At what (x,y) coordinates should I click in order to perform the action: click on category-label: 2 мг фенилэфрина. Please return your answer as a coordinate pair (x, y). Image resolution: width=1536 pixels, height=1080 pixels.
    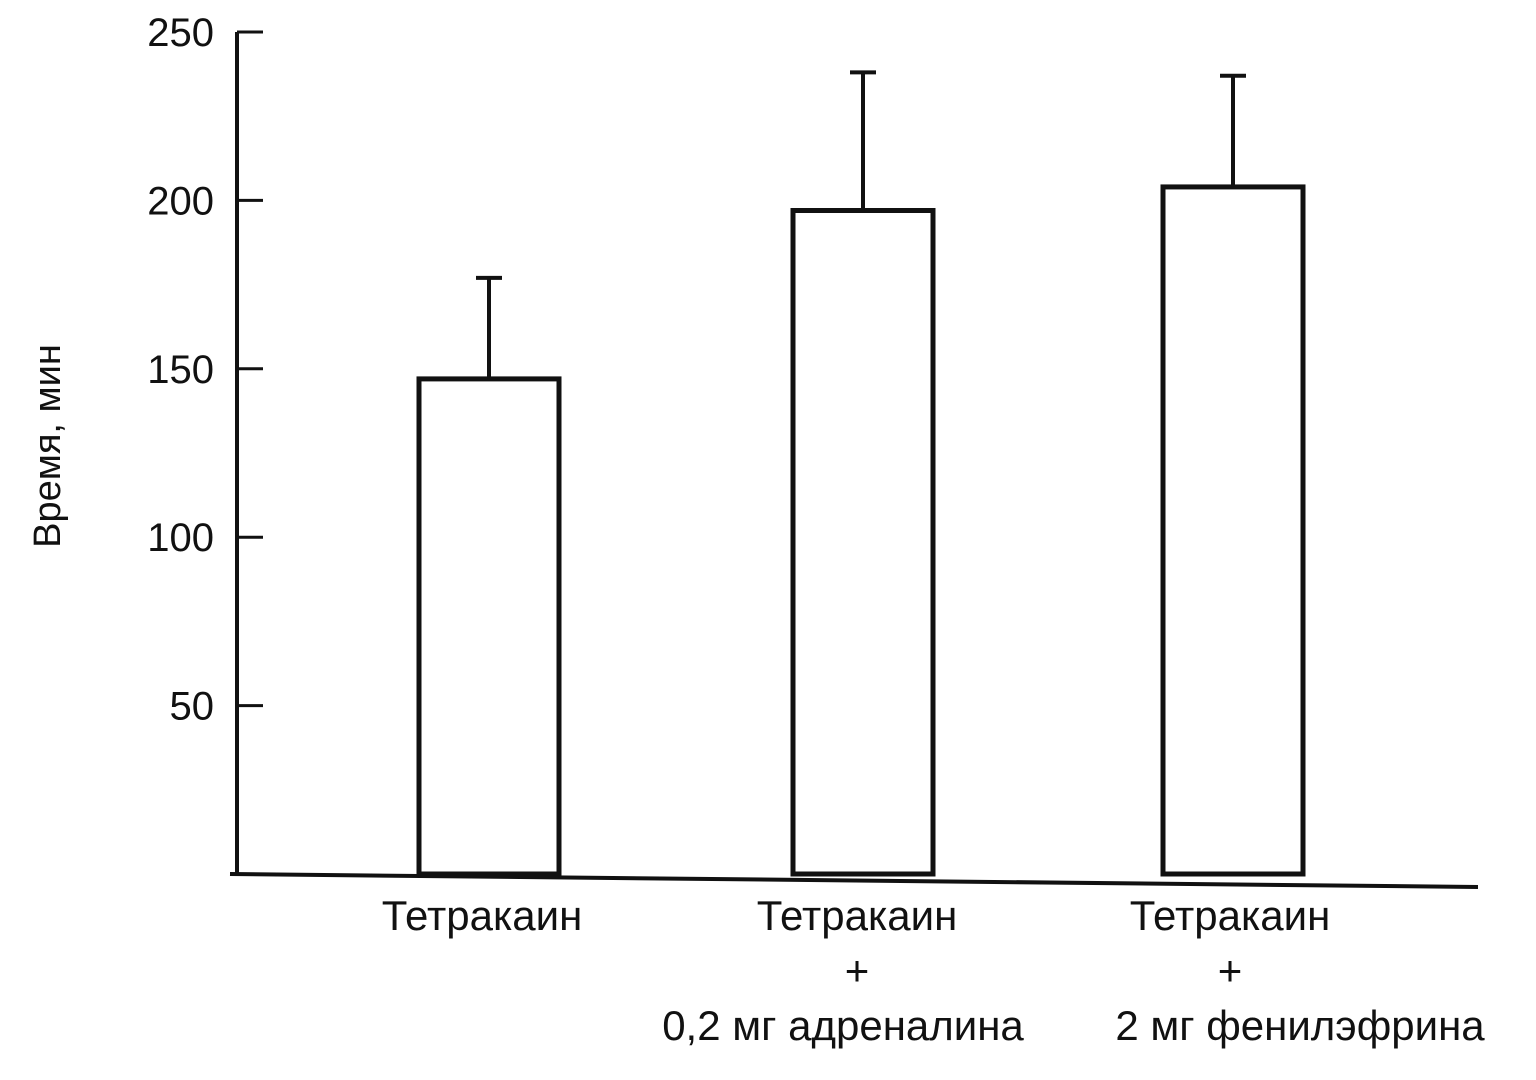
    Looking at the image, I should click on (1300, 1025).